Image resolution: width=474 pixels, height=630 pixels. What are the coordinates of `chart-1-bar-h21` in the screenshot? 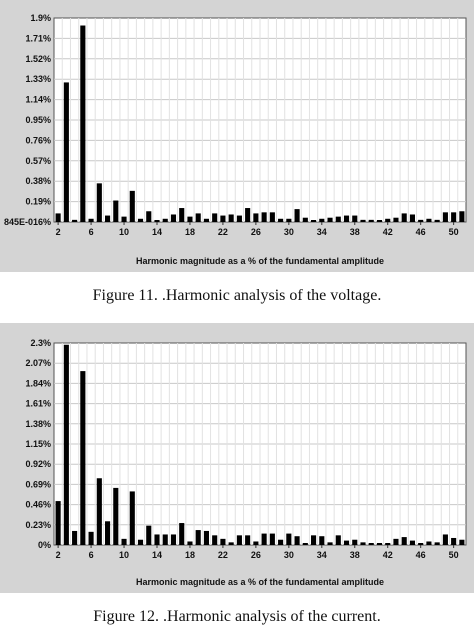 It's located at (215, 217).